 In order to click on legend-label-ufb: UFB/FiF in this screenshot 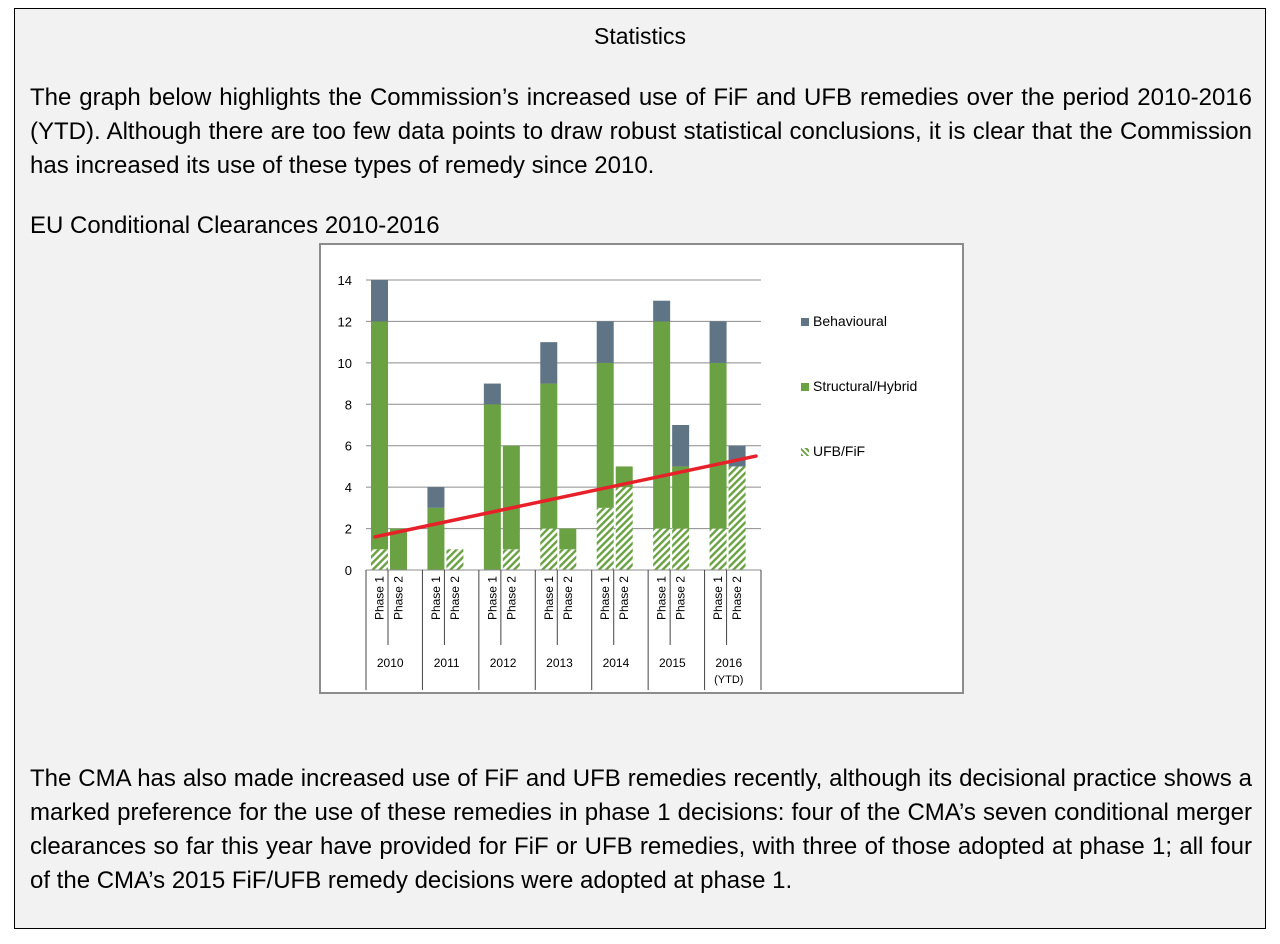, I will do `click(839, 451)`.